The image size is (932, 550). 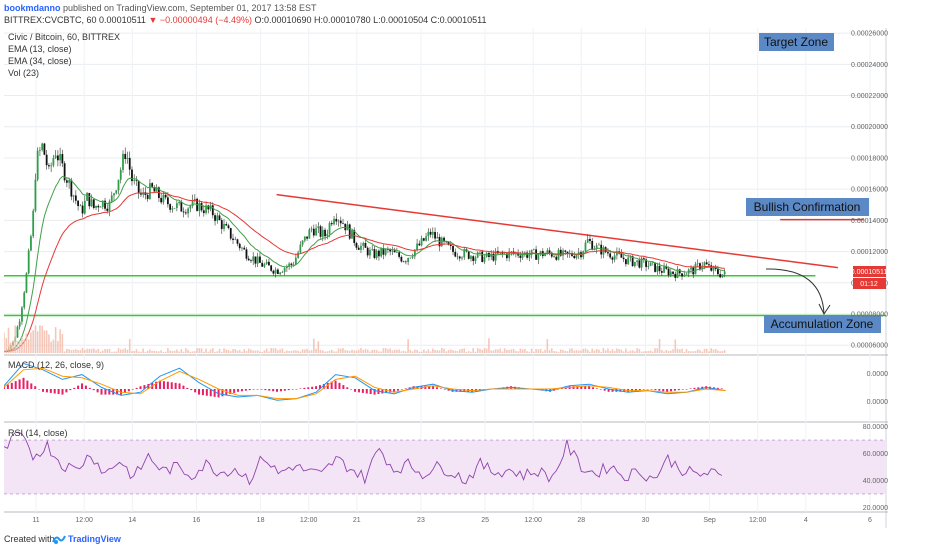 I want to click on bullish-confirmation-box: Bullish Confirmation, so click(x=807, y=207).